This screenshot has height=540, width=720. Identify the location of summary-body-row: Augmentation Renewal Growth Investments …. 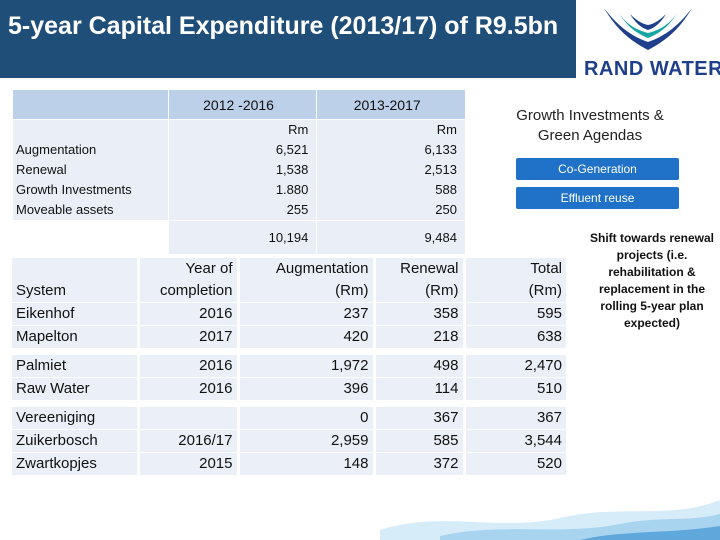
(239, 170).